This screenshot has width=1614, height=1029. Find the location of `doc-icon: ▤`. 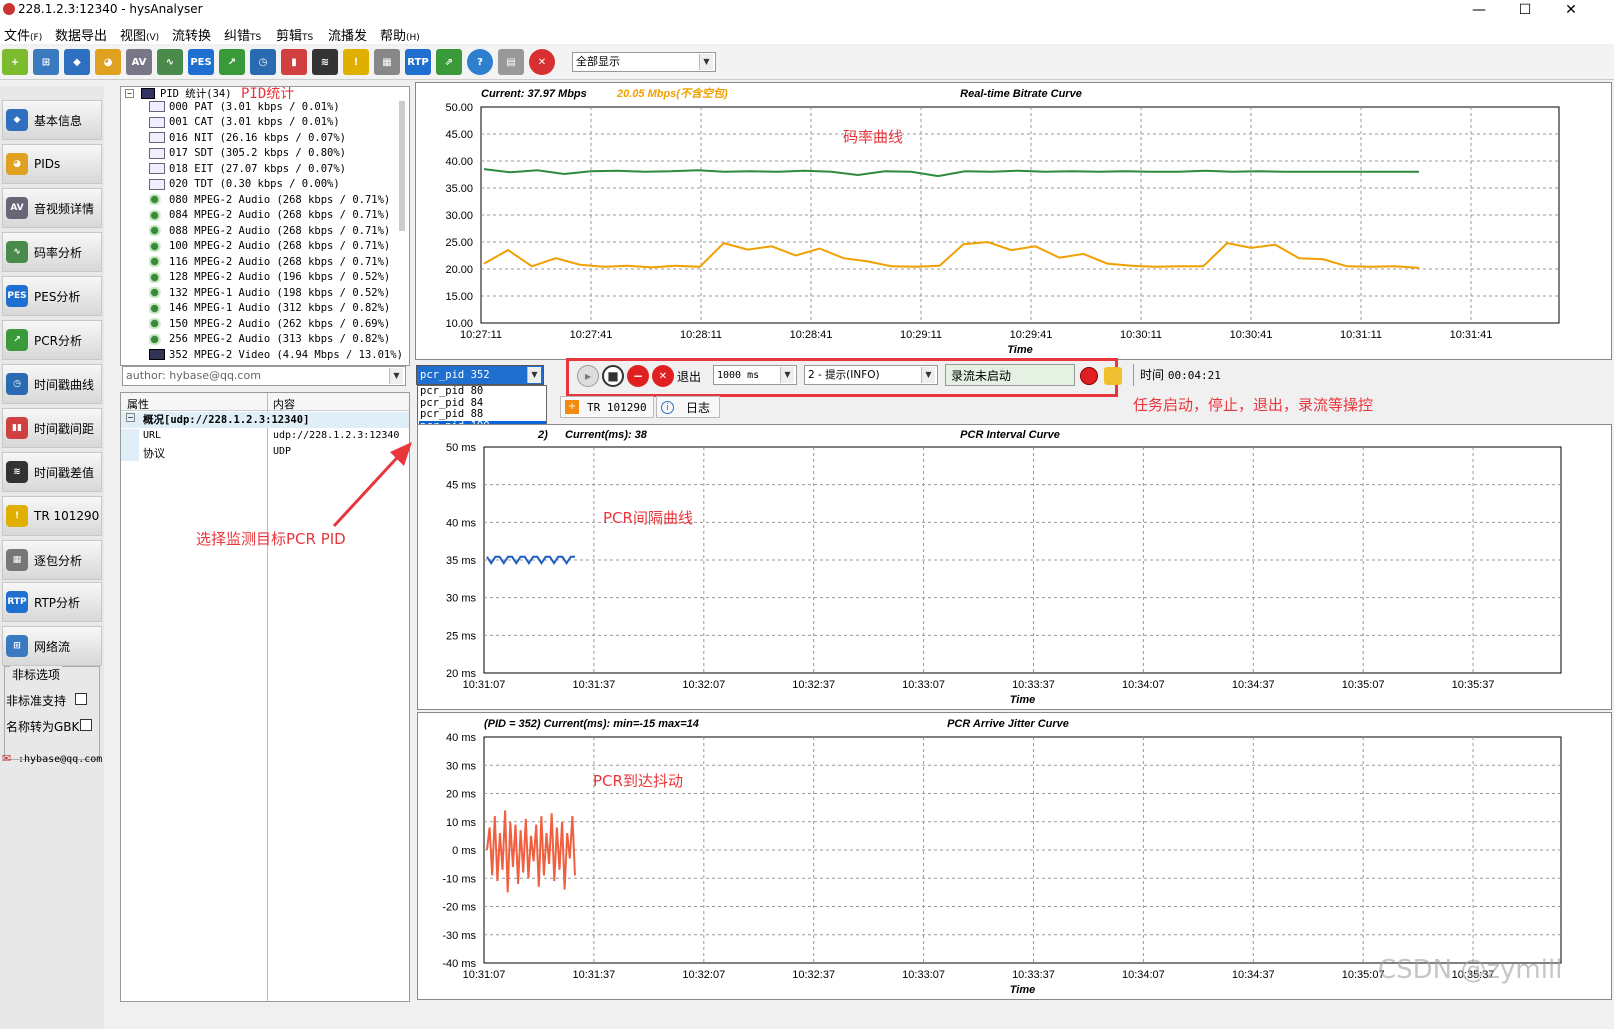

doc-icon: ▤ is located at coordinates (511, 62).